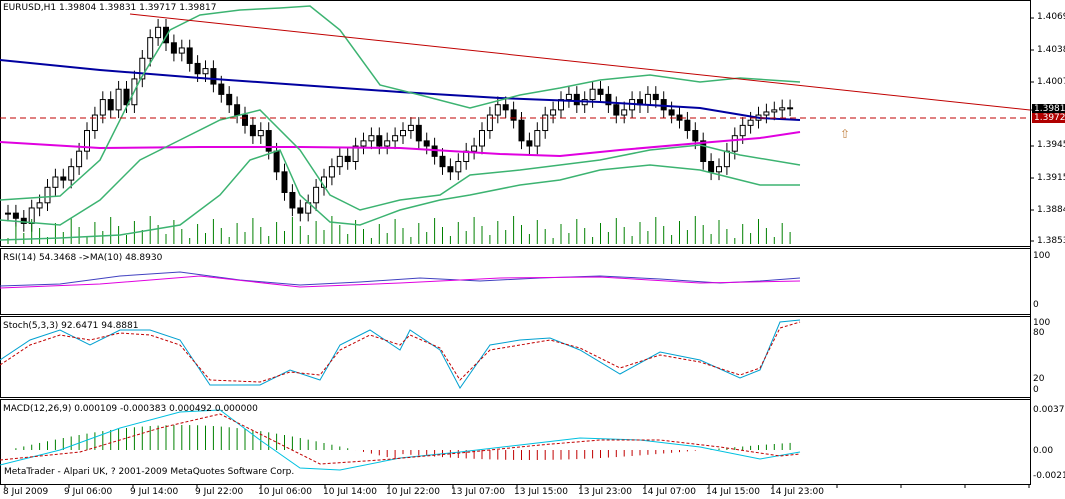 The width and height of the screenshot is (1065, 499). What do you see at coordinates (1048, 109) in the screenshot?
I see `current-price-tag: 1.39817` at bounding box center [1048, 109].